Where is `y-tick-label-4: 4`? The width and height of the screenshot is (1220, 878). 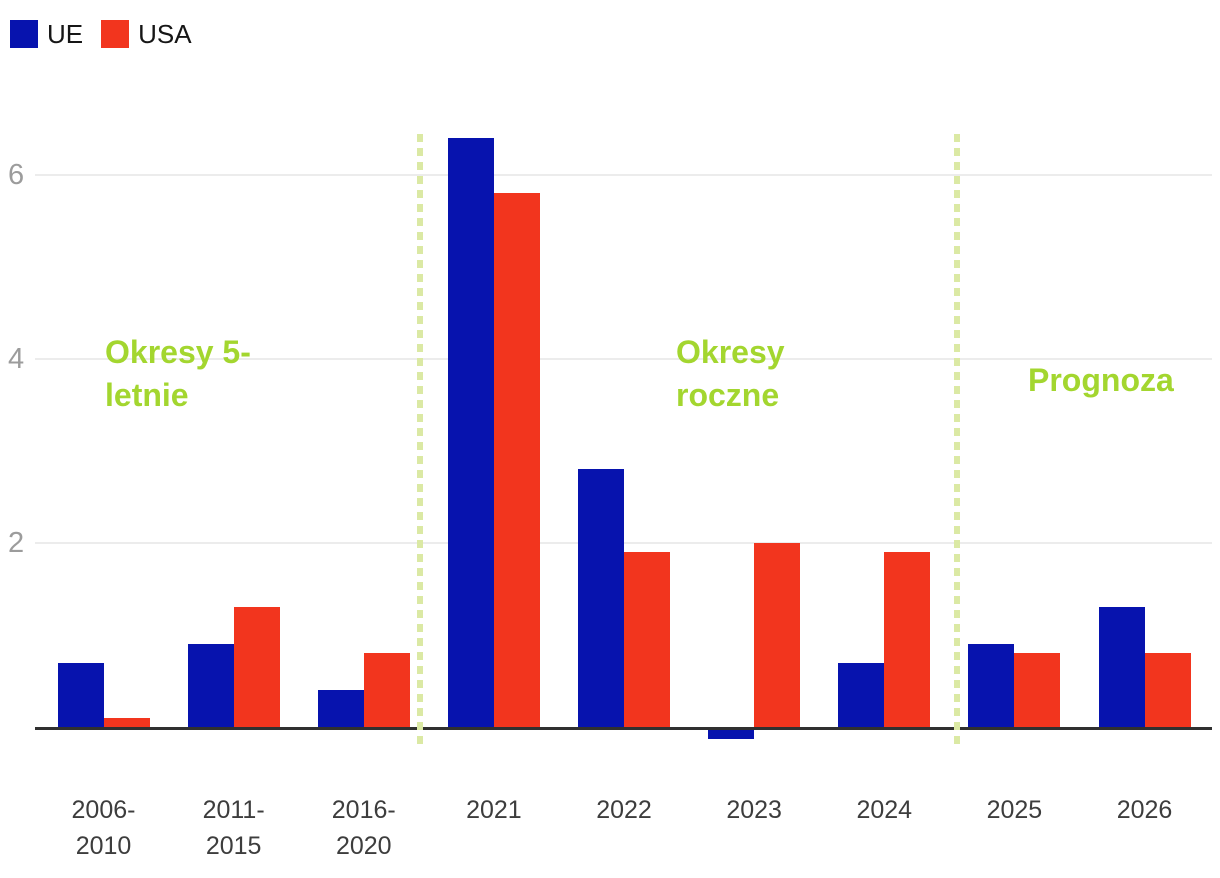
y-tick-label-4: 4 is located at coordinates (16, 359).